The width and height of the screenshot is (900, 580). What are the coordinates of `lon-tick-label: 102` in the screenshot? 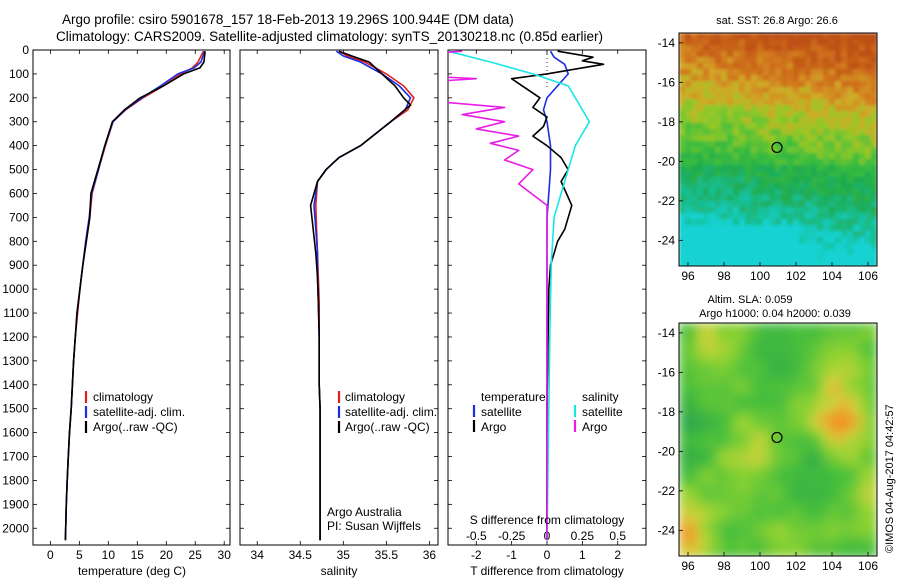 It's located at (796, 566).